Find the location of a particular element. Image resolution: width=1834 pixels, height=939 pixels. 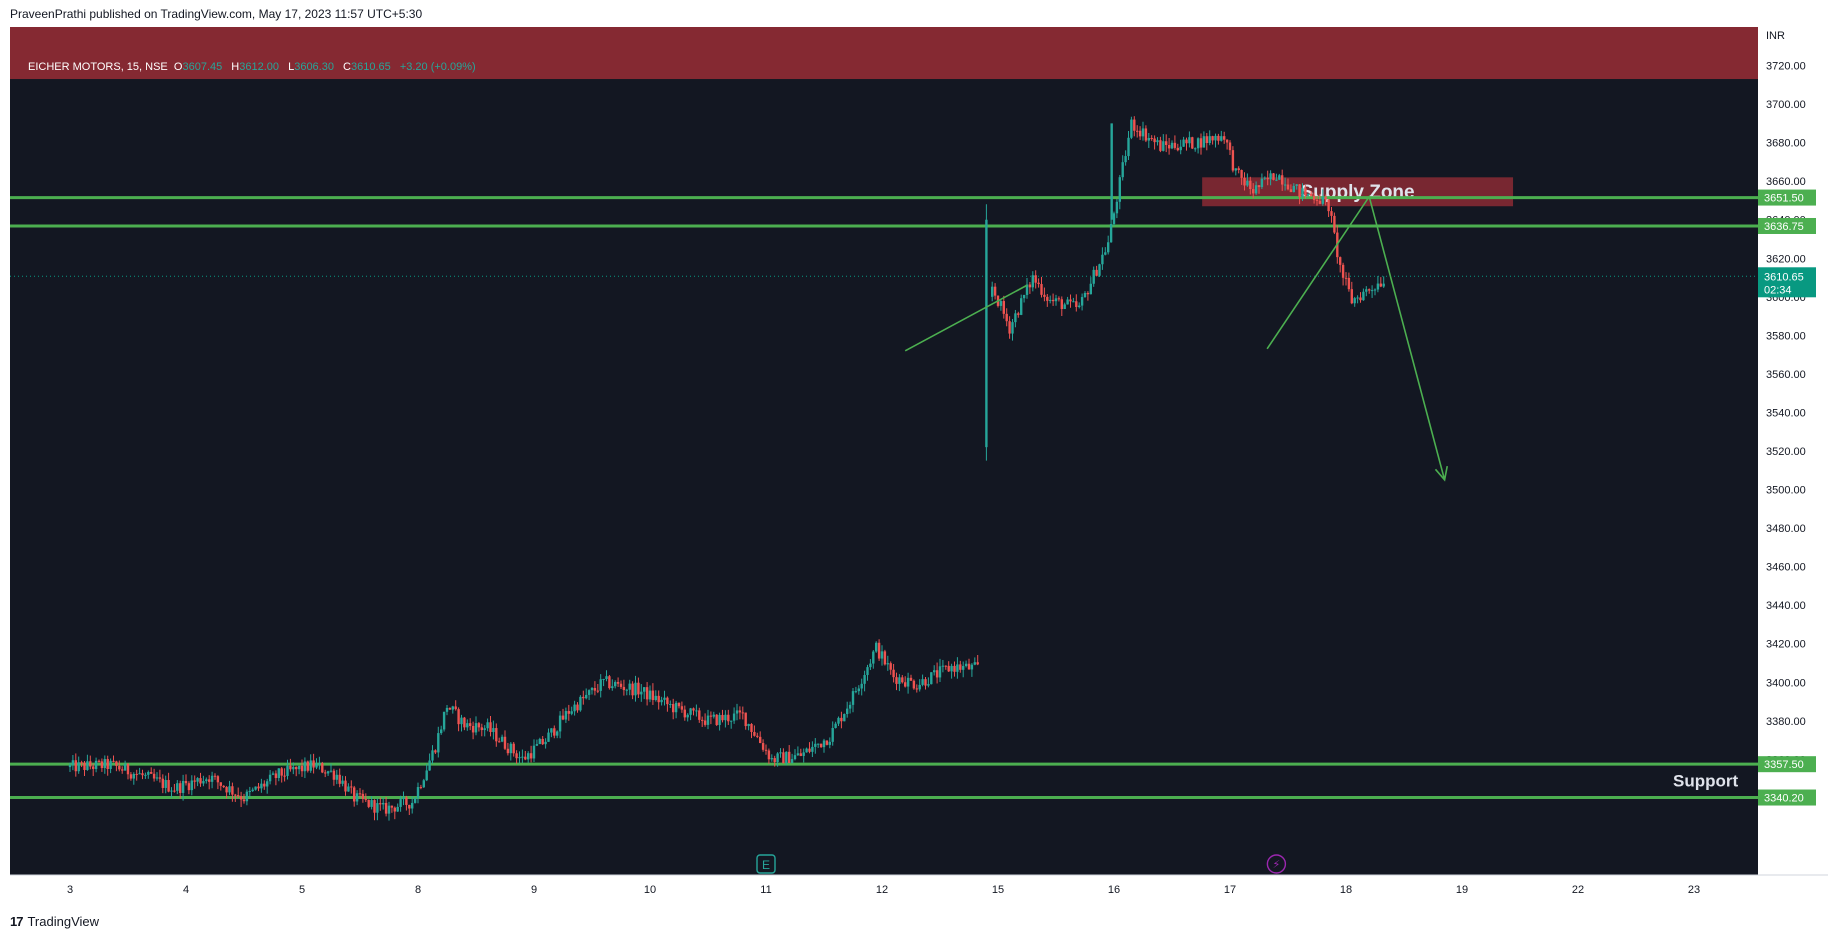

x-tick-label: 12 is located at coordinates (882, 890).